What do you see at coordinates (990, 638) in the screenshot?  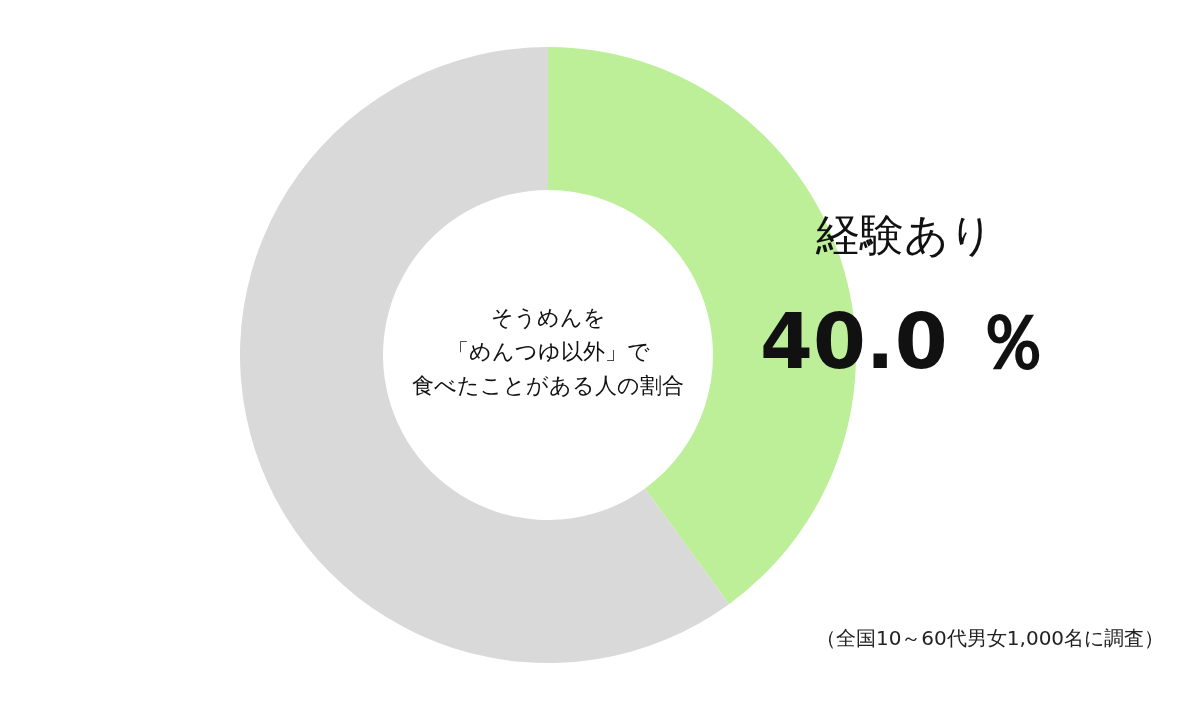 I see `text: （全国10～60代男女1,000名に調査）` at bounding box center [990, 638].